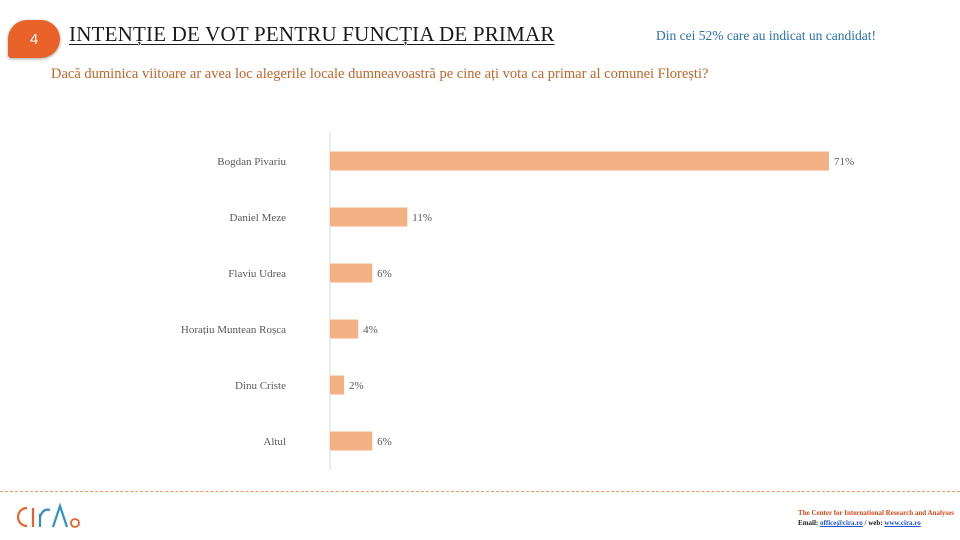 The image size is (960, 540). I want to click on category-label: Flaviu Udrea, so click(257, 274).